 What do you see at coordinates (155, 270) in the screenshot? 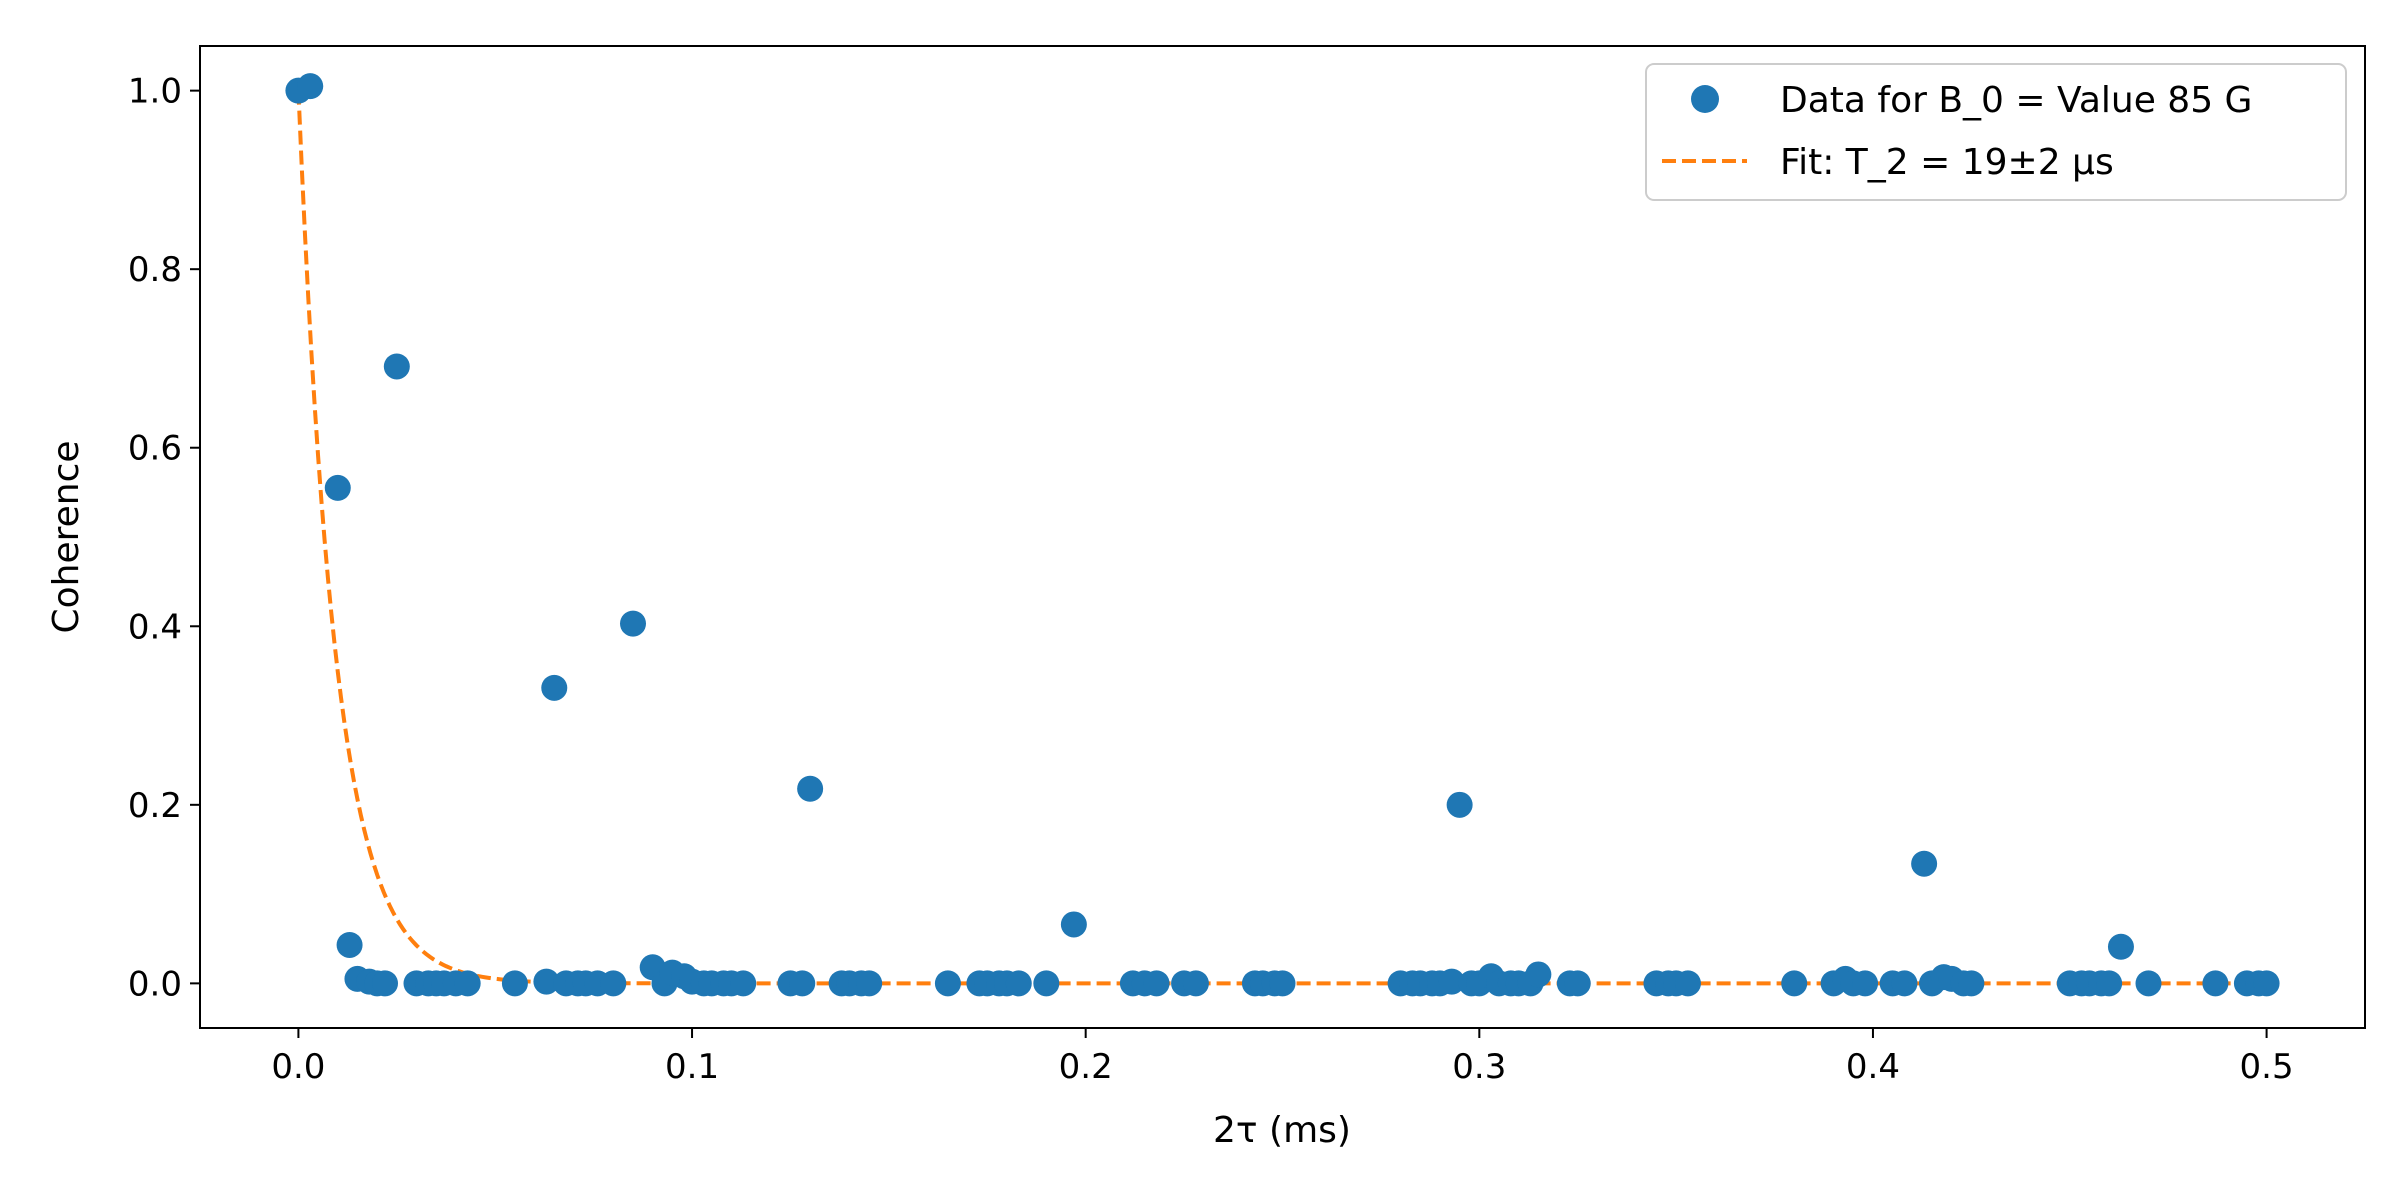
I see `y-tick-label: 0.8` at bounding box center [155, 270].